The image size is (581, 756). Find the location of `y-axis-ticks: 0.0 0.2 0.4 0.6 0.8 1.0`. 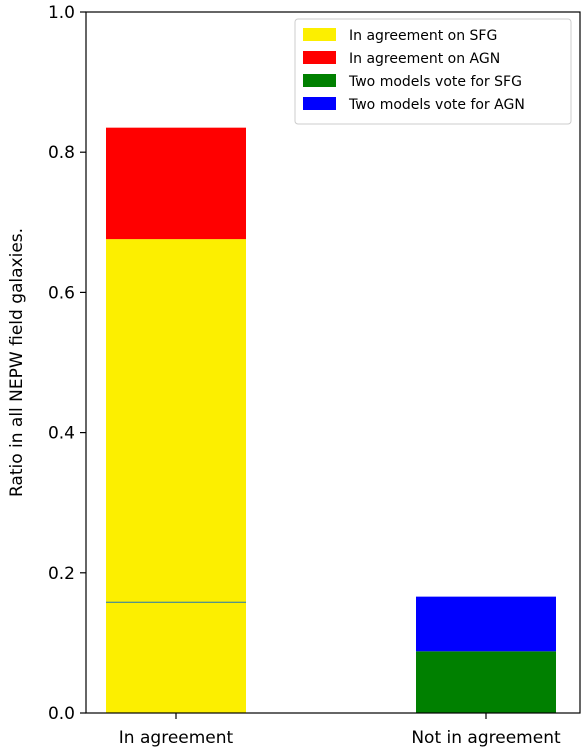

y-axis-ticks: 0.0 0.2 0.4 0.6 0.8 1.0 is located at coordinates (67, 363).